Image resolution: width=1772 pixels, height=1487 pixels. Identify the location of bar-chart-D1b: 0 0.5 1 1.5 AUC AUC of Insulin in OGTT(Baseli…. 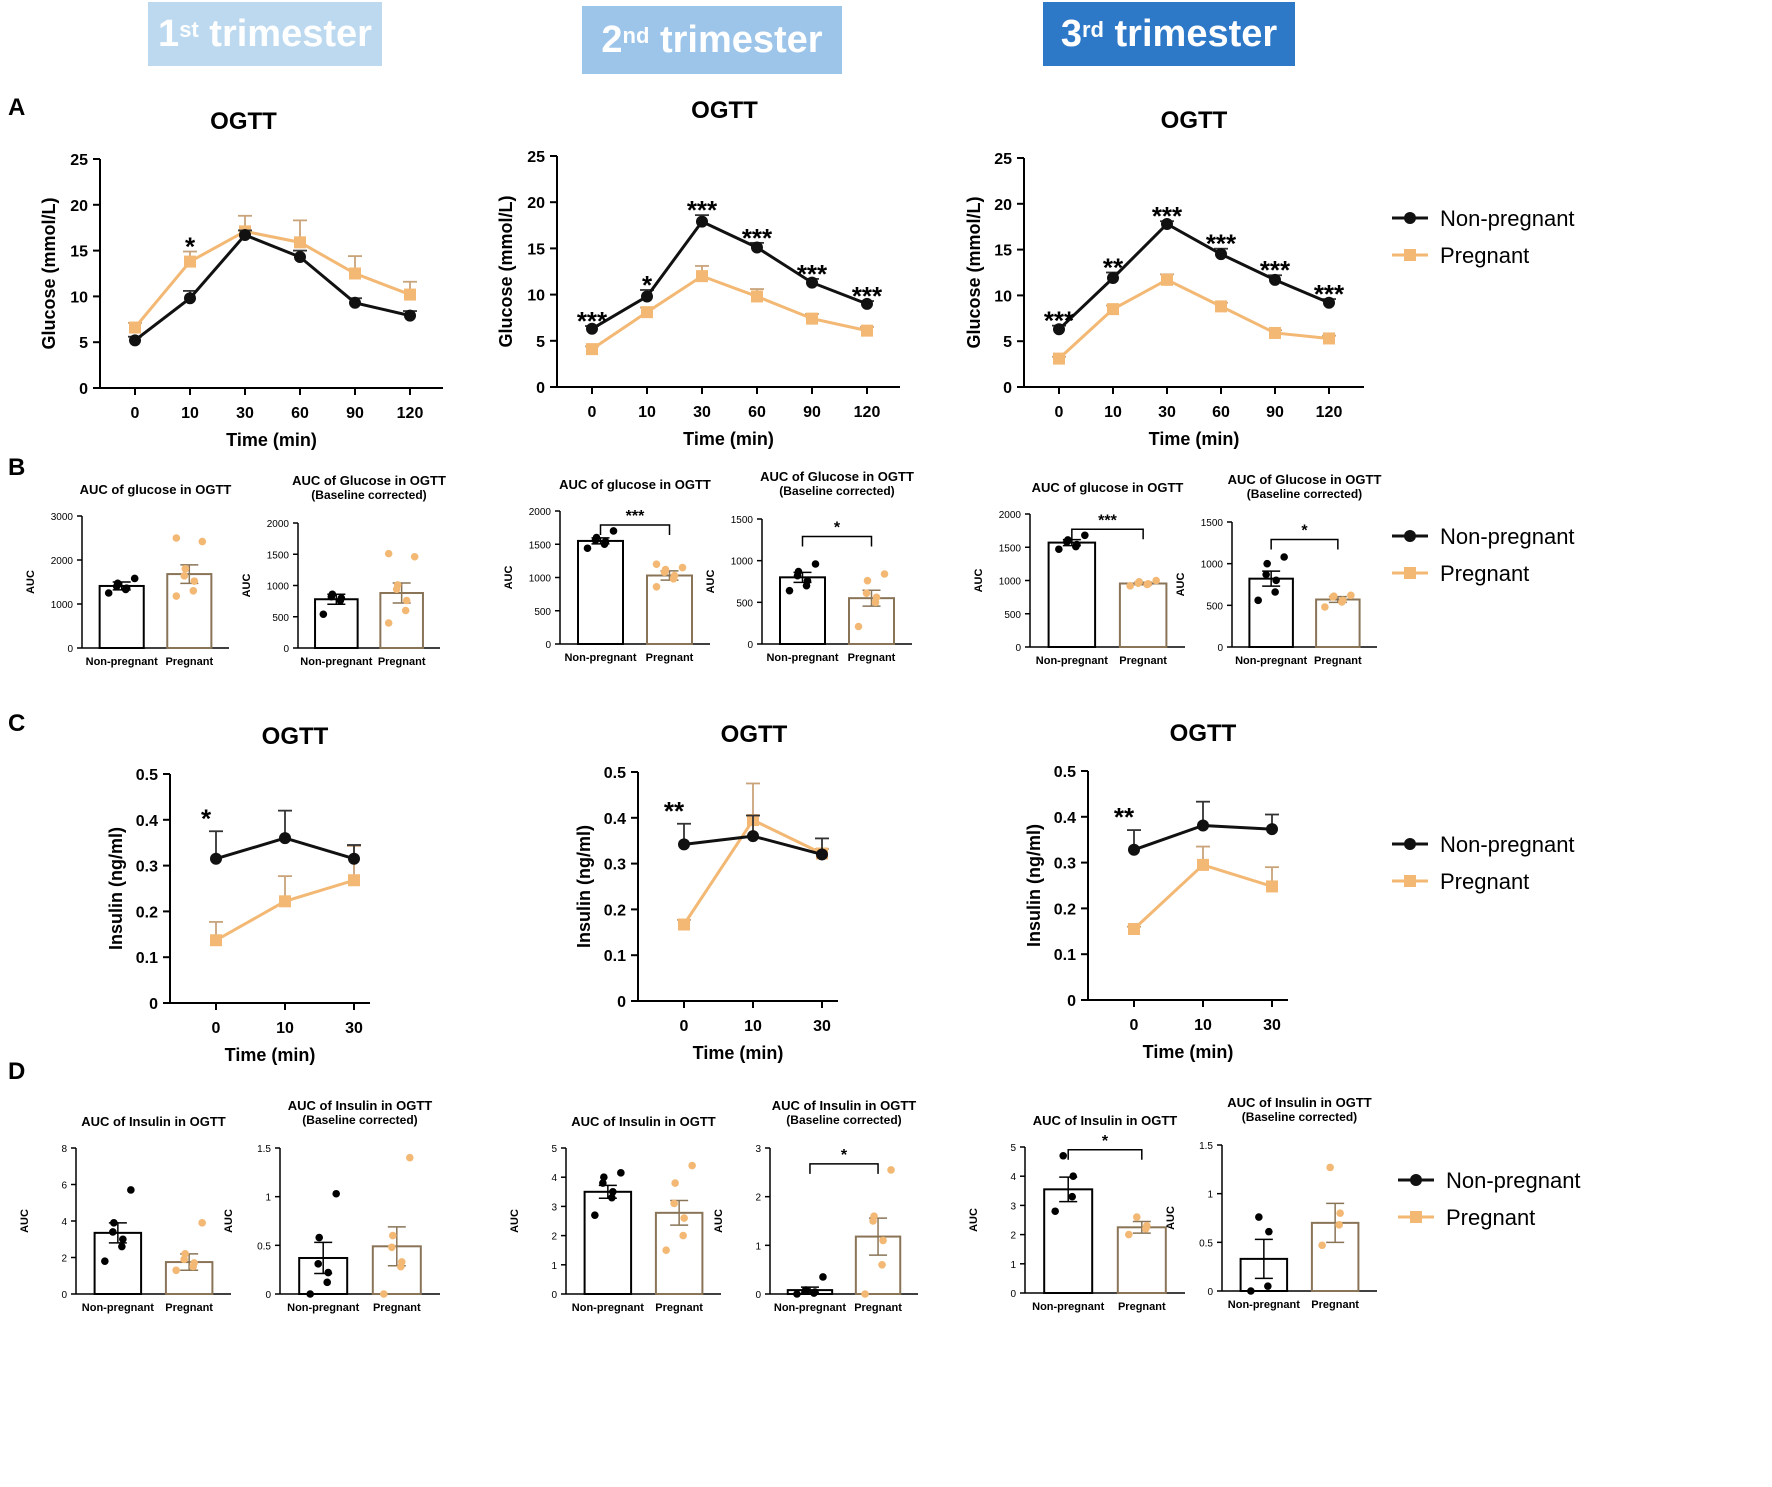
(331, 1206).